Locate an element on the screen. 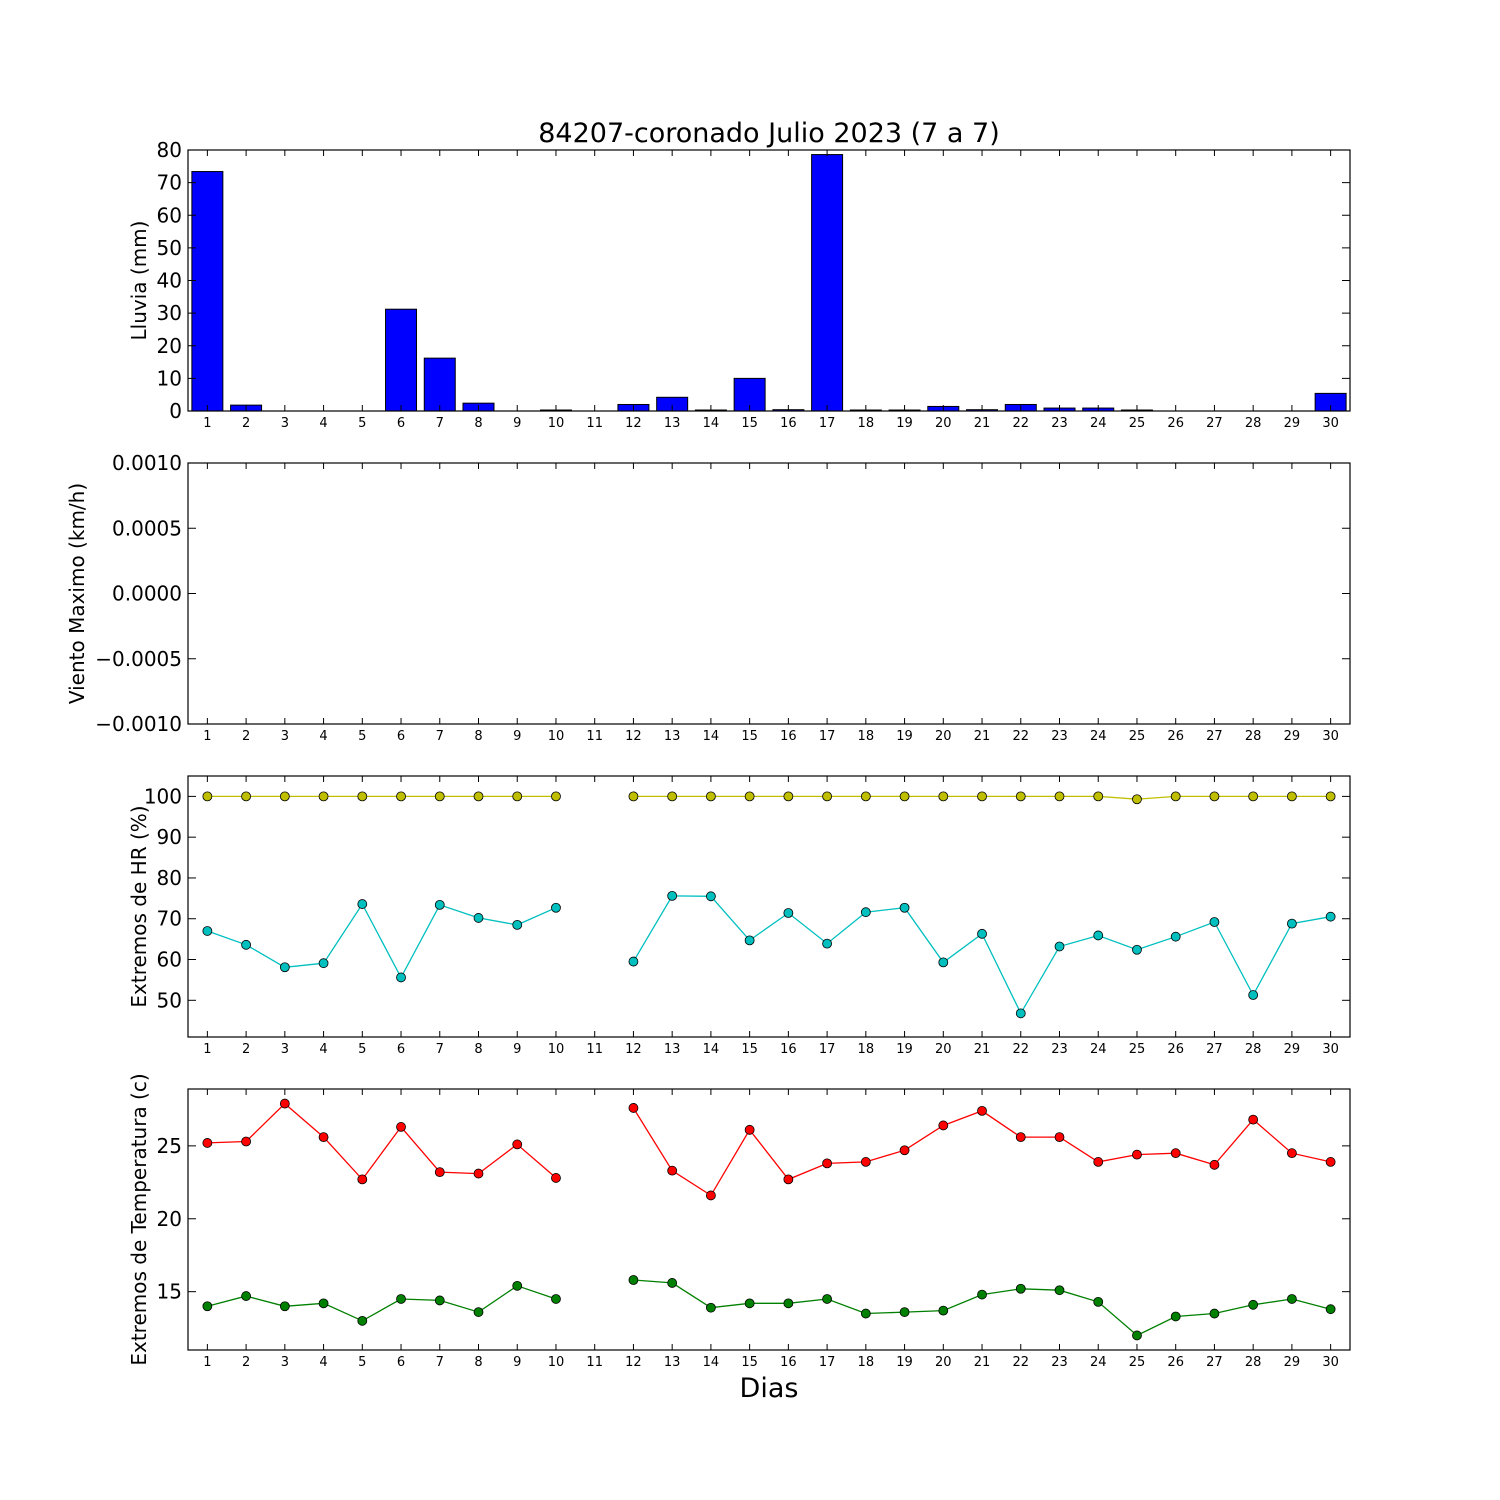 The width and height of the screenshot is (1500, 1500). x-tick-label-3-21: 21 is located at coordinates (982, 1362).